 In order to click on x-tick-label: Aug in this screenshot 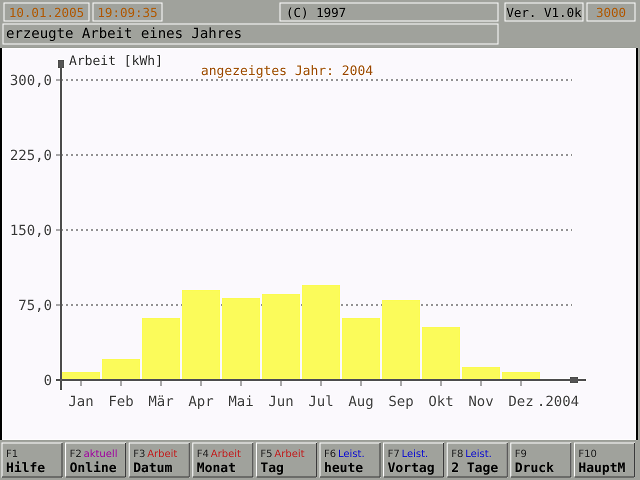, I will do `click(361, 402)`.